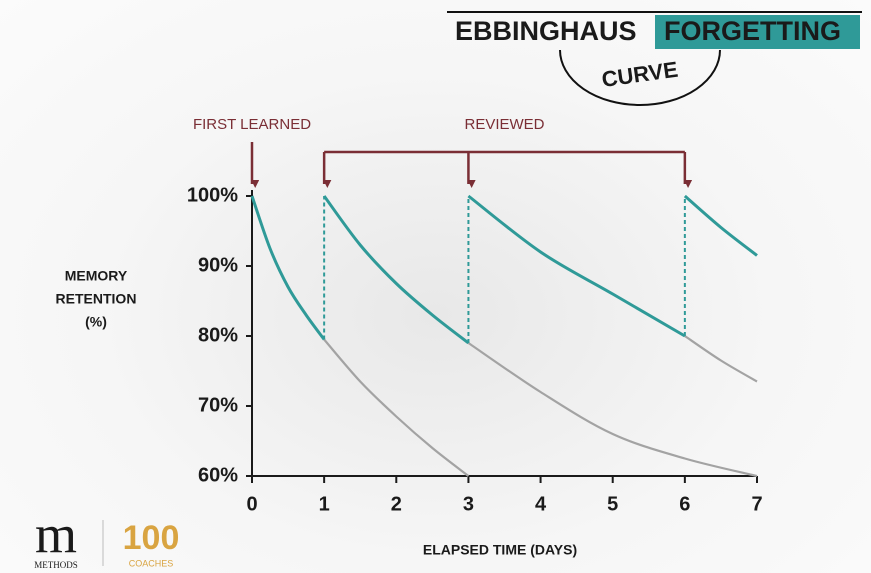  Describe the element at coordinates (612, 504) in the screenshot. I see `x-tick-label: 5` at that location.